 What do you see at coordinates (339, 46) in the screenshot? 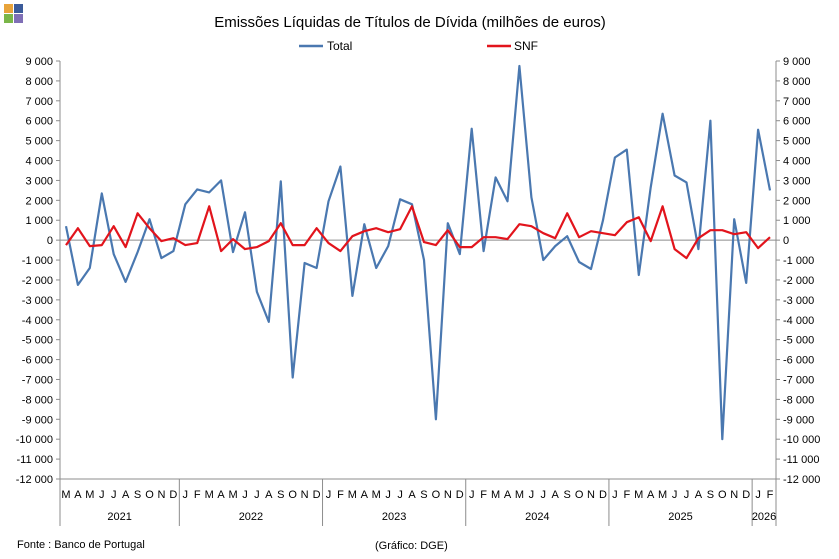
I see `legend-label-total: Total` at bounding box center [339, 46].